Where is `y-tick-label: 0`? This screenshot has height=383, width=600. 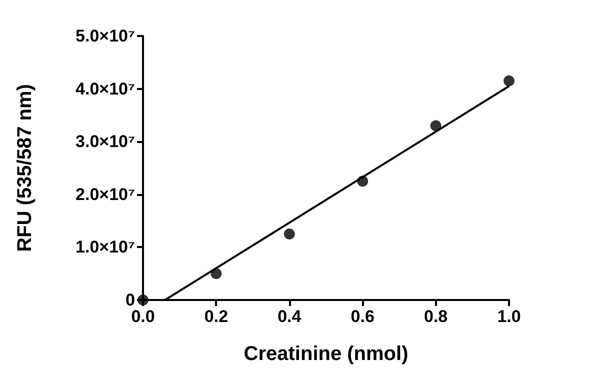 y-tick-label: 0 is located at coordinates (130, 300).